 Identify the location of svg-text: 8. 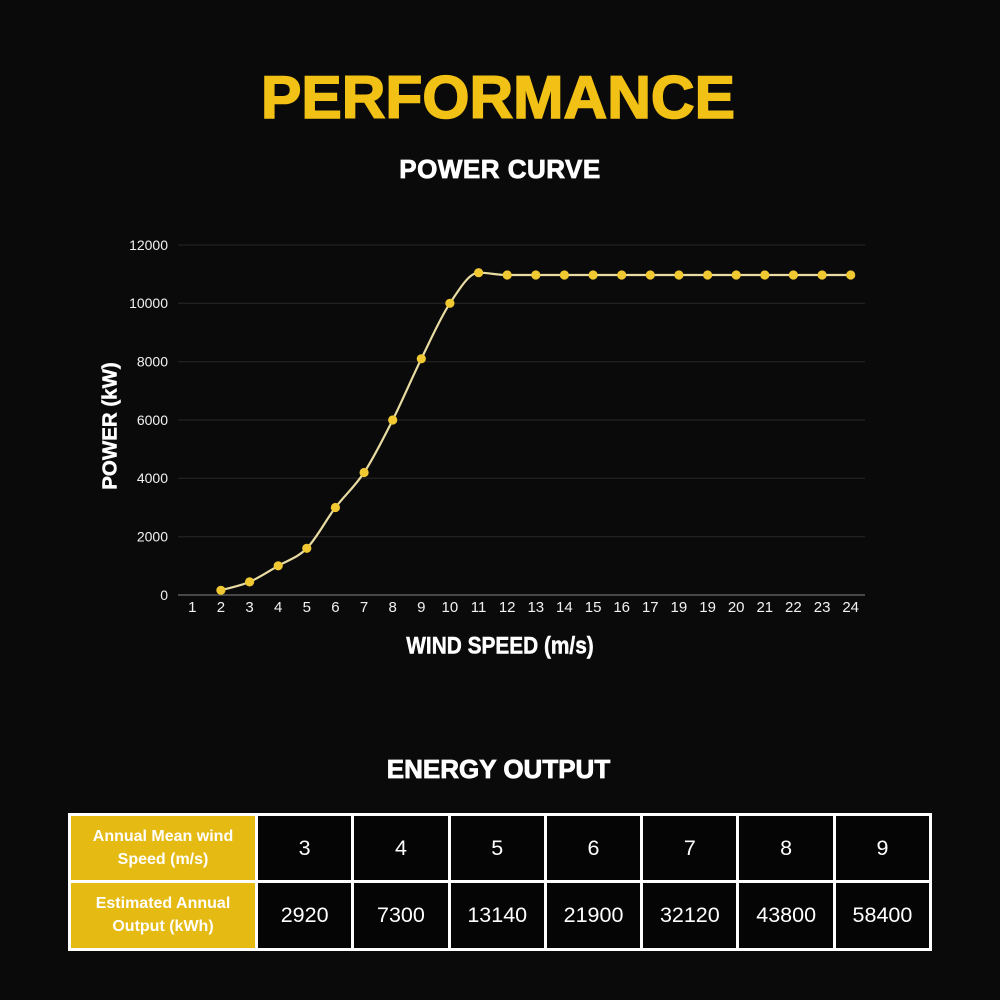
(393, 607).